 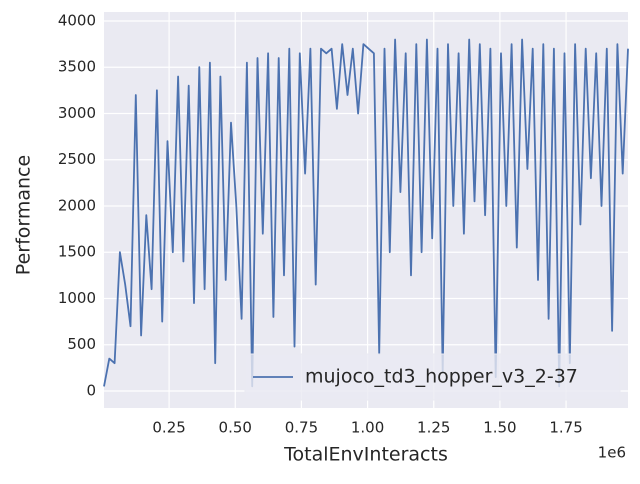 What do you see at coordinates (77, 113) in the screenshot?
I see `y-tick-label: 3000` at bounding box center [77, 113].